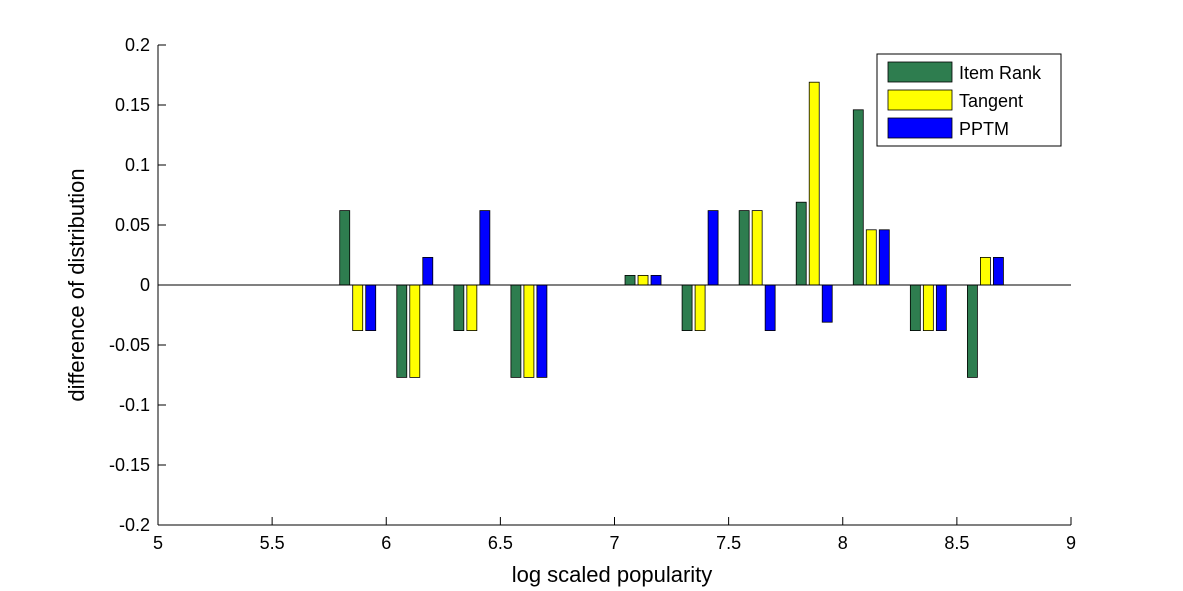 This screenshot has height=591, width=1183. What do you see at coordinates (991, 101) in the screenshot?
I see `legend-label: Tangent` at bounding box center [991, 101].